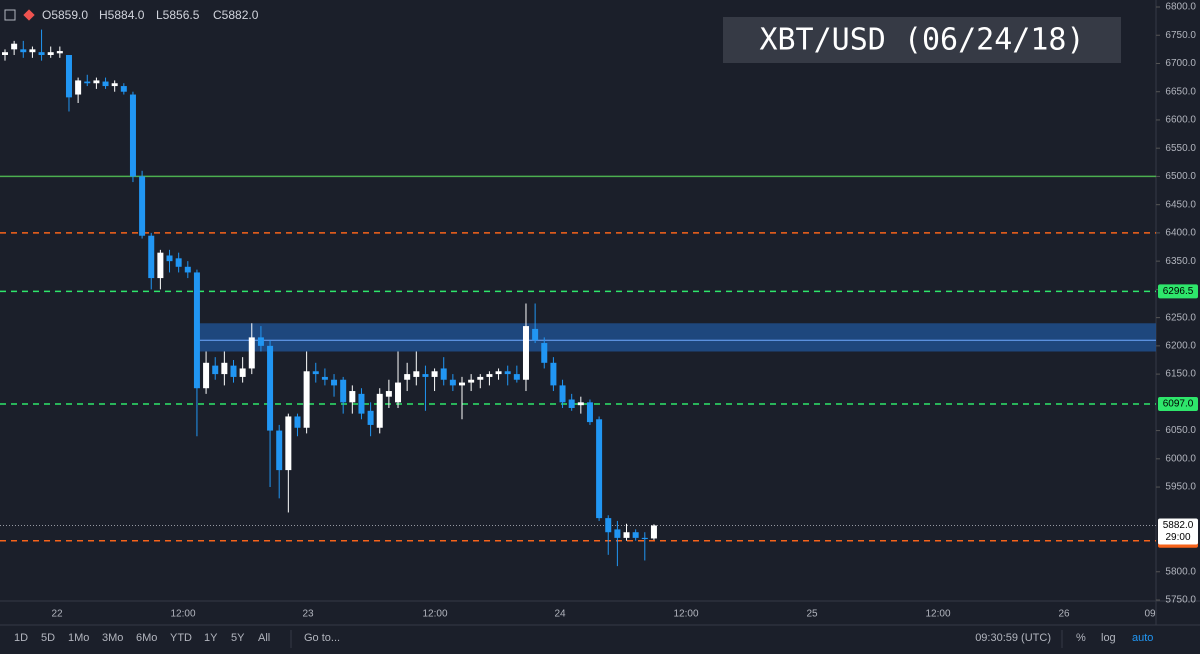 The width and height of the screenshot is (1200, 654). What do you see at coordinates (57, 614) in the screenshot?
I see `x-tick-label: 22` at bounding box center [57, 614].